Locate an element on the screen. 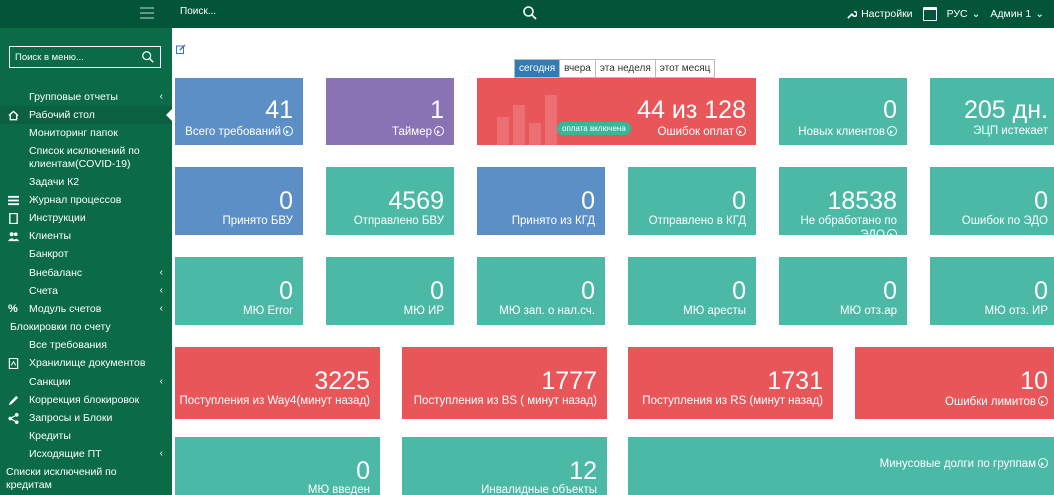 The width and height of the screenshot is (1054, 495). tile-value: 4569 is located at coordinates (416, 201).